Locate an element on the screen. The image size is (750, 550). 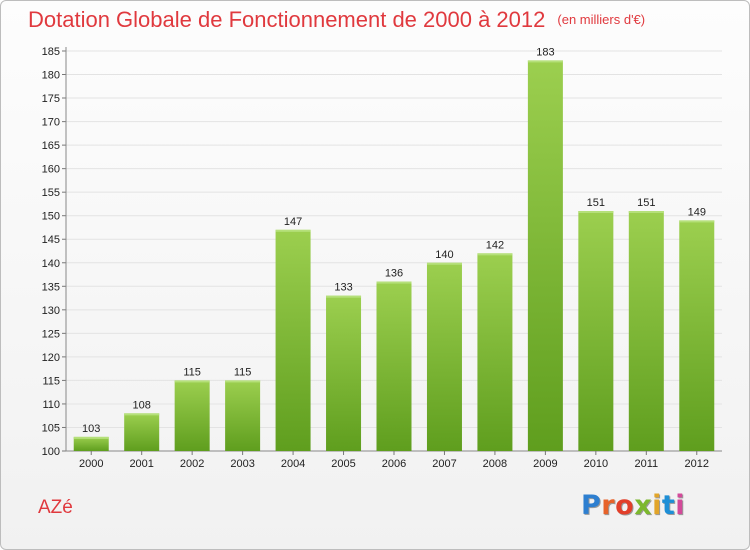
y-tick-label: 145 is located at coordinates (51, 240).